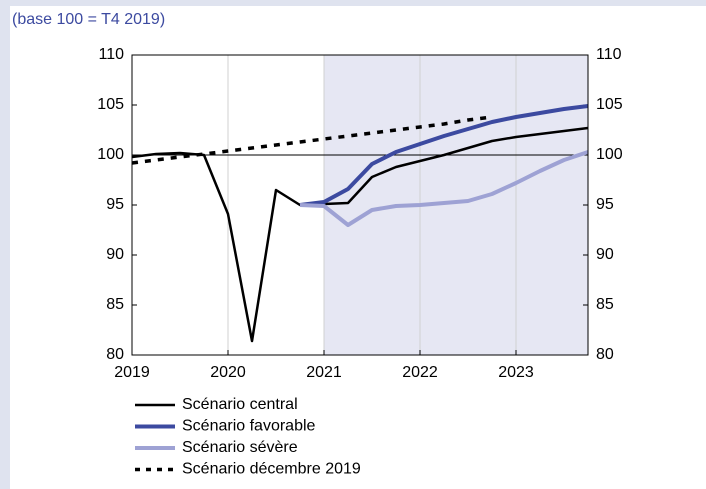 This screenshot has width=706, height=489. What do you see at coordinates (5, 244) in the screenshot?
I see `left-strip` at bounding box center [5, 244].